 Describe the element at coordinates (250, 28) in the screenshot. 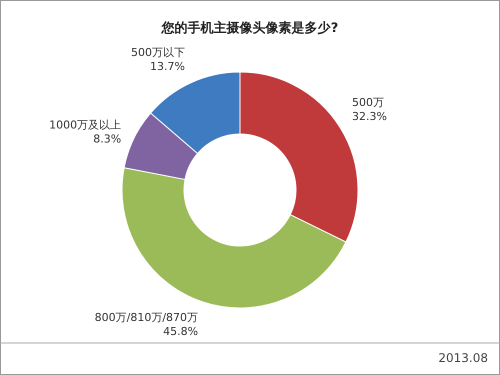

I see `title: 您的手机主摄像头像素是多少?` at that location.